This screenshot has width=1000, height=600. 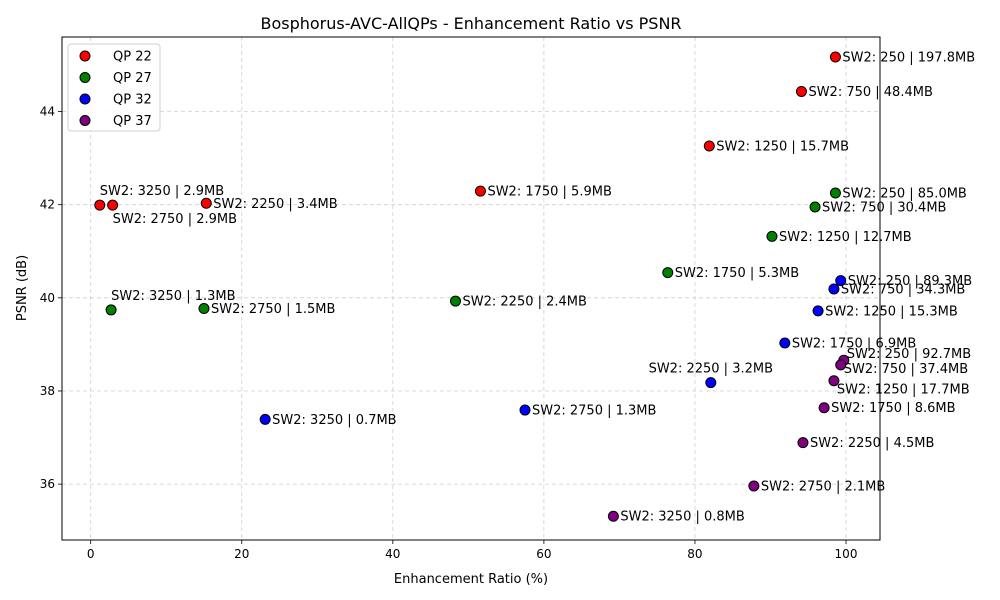 What do you see at coordinates (175, 219) in the screenshot?
I see `point-label: SW2: 2750 | 2.9MB` at bounding box center [175, 219].